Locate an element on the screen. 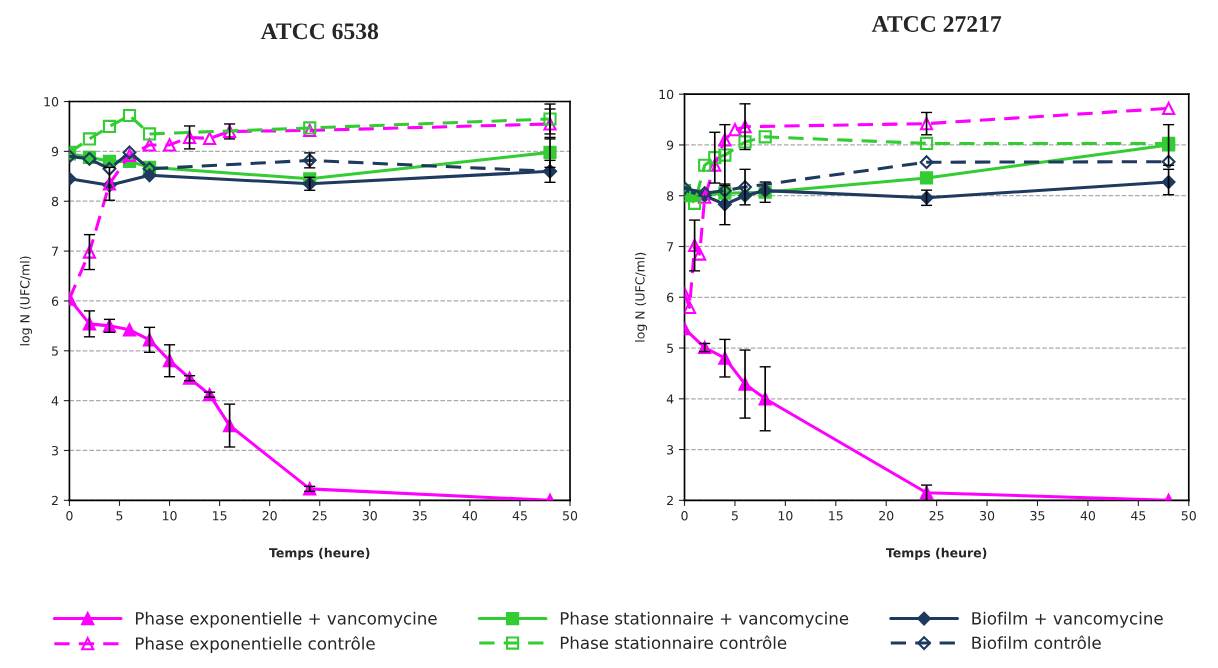  chart-title: ATCC 27217 is located at coordinates (936, 24).